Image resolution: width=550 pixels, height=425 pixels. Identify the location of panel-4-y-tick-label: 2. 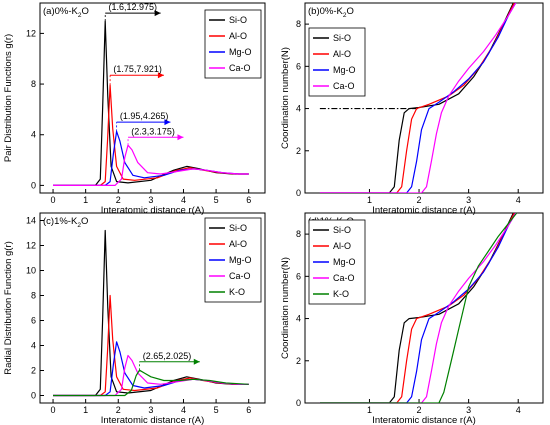
(298, 361).